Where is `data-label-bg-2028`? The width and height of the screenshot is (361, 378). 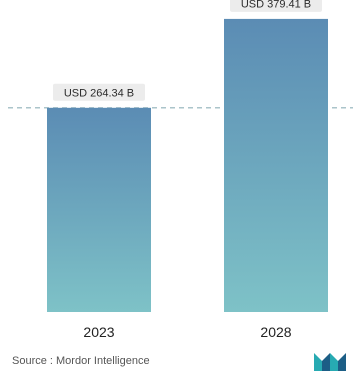 data-label-bg-2028 is located at coordinates (276, 6).